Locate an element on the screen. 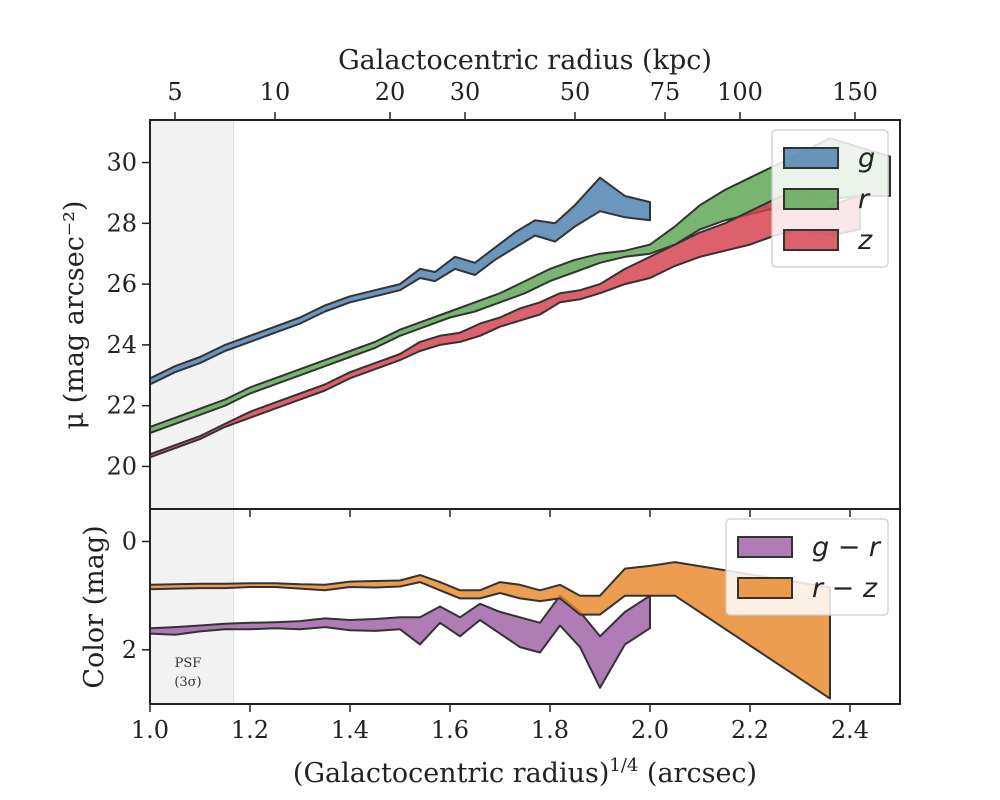 The height and width of the screenshot is (800, 1000). bottom-legend-label-r-z: r − z is located at coordinates (845, 588).